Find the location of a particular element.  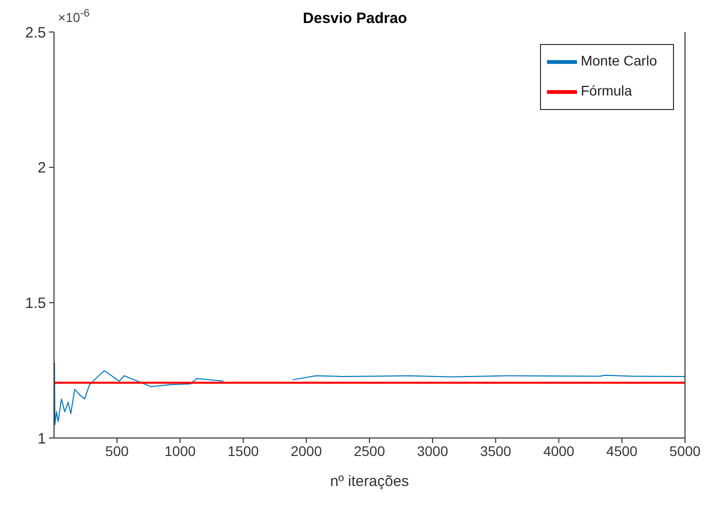

x-tick-label: 3000 is located at coordinates (432, 450).